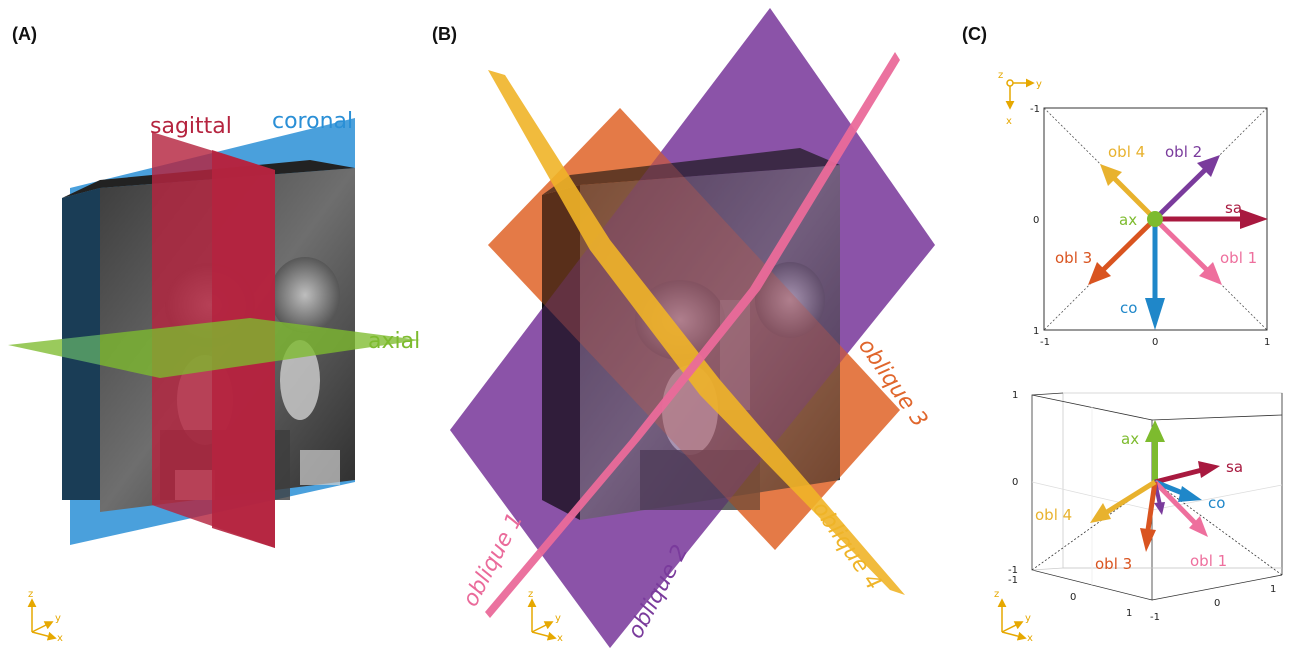 The image size is (1303, 656). I want to click on cube-ztick-pos: 1, so click(1015, 395).